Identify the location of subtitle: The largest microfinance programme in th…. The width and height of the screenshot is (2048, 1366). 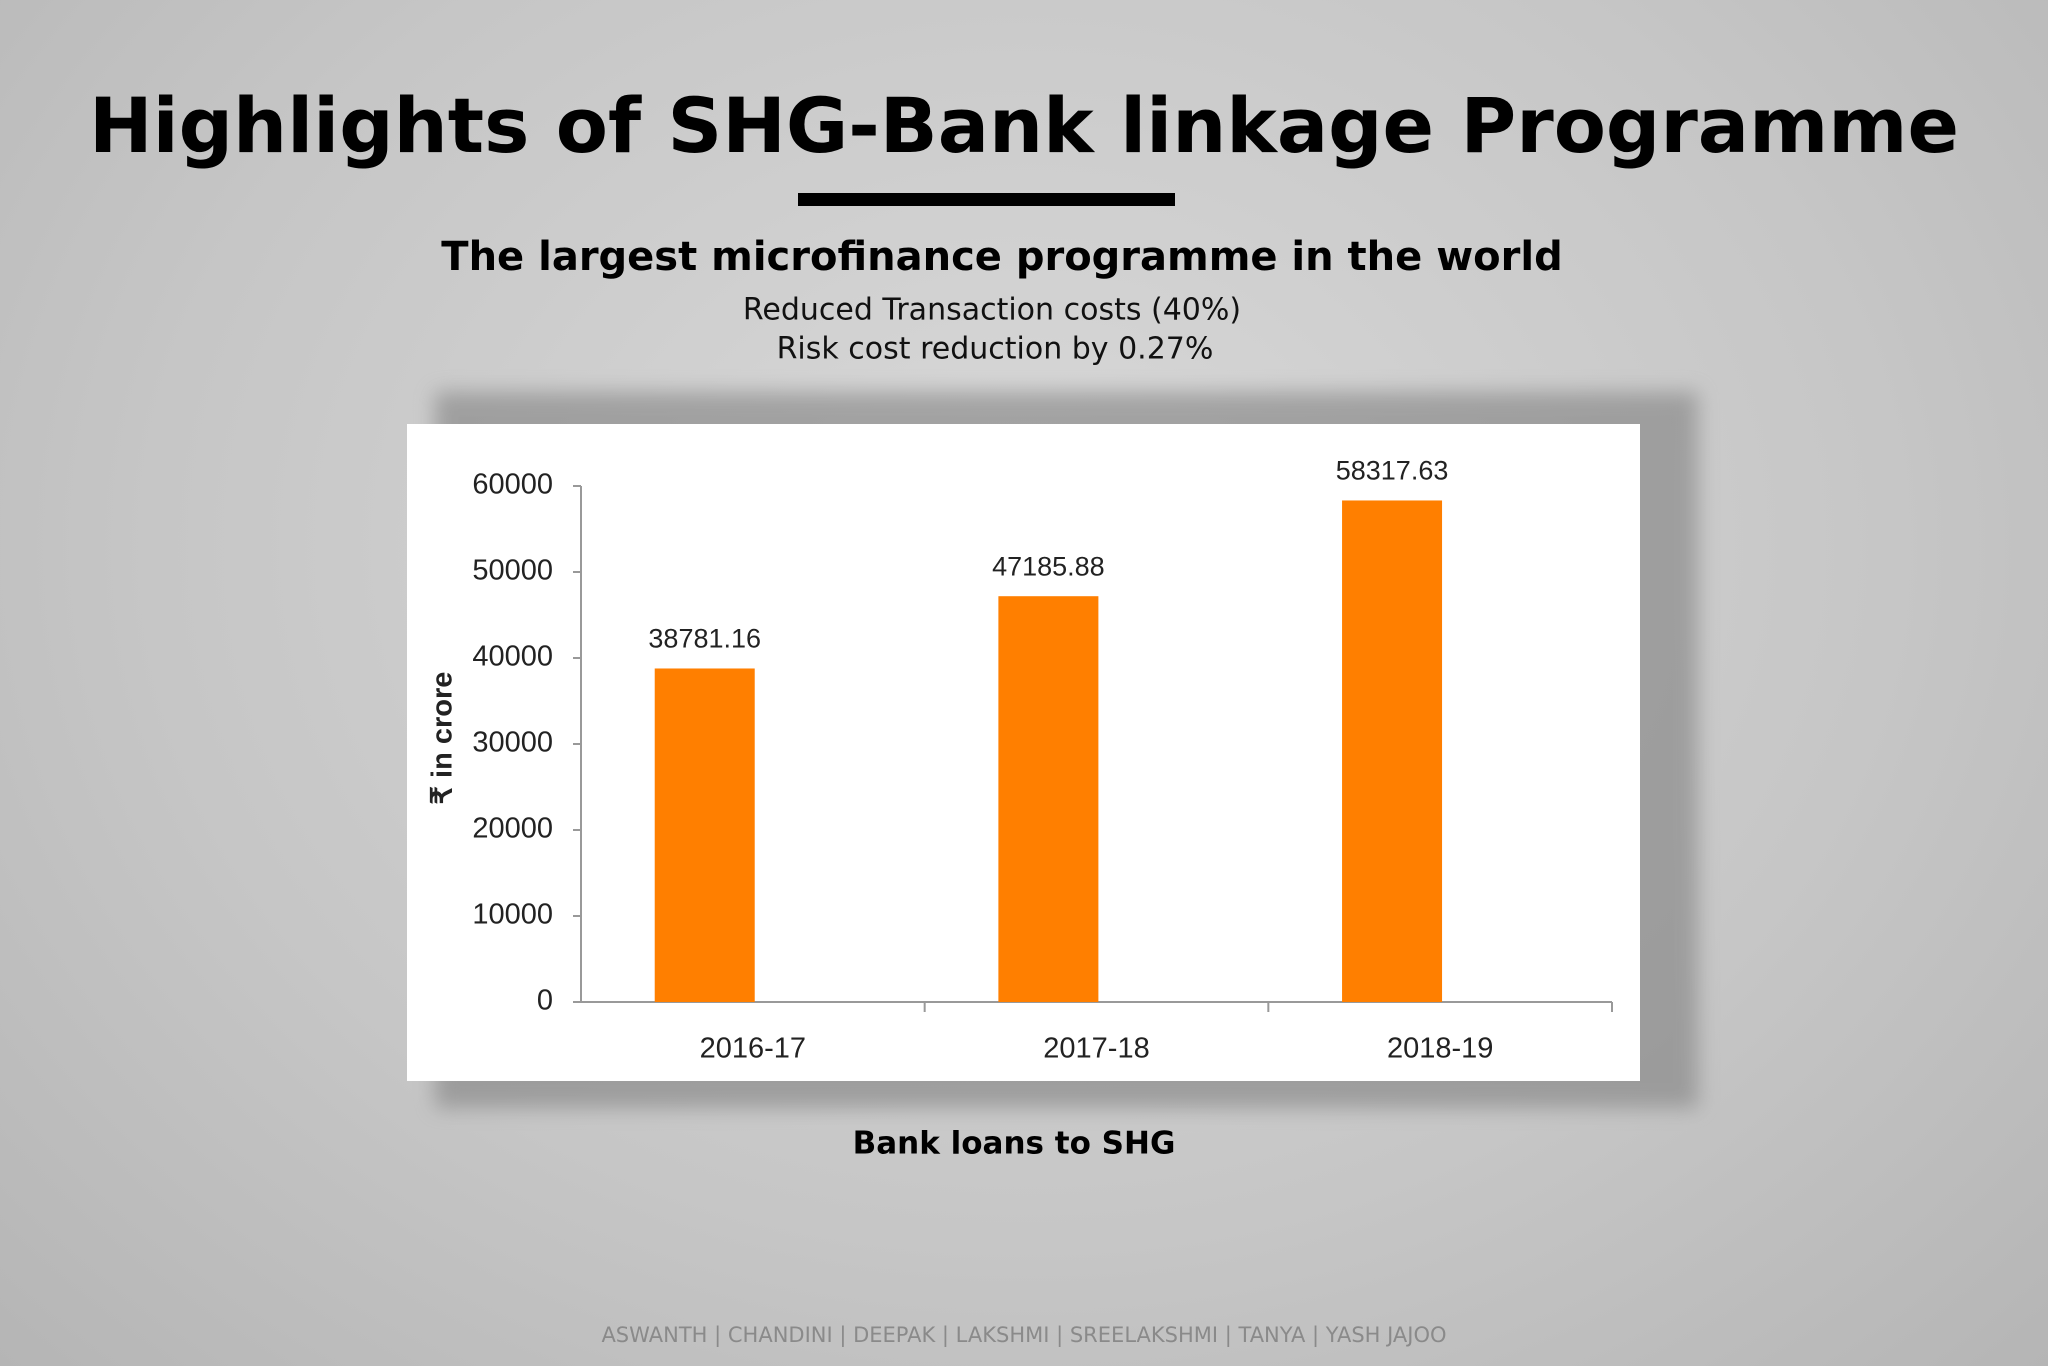
(1001, 257).